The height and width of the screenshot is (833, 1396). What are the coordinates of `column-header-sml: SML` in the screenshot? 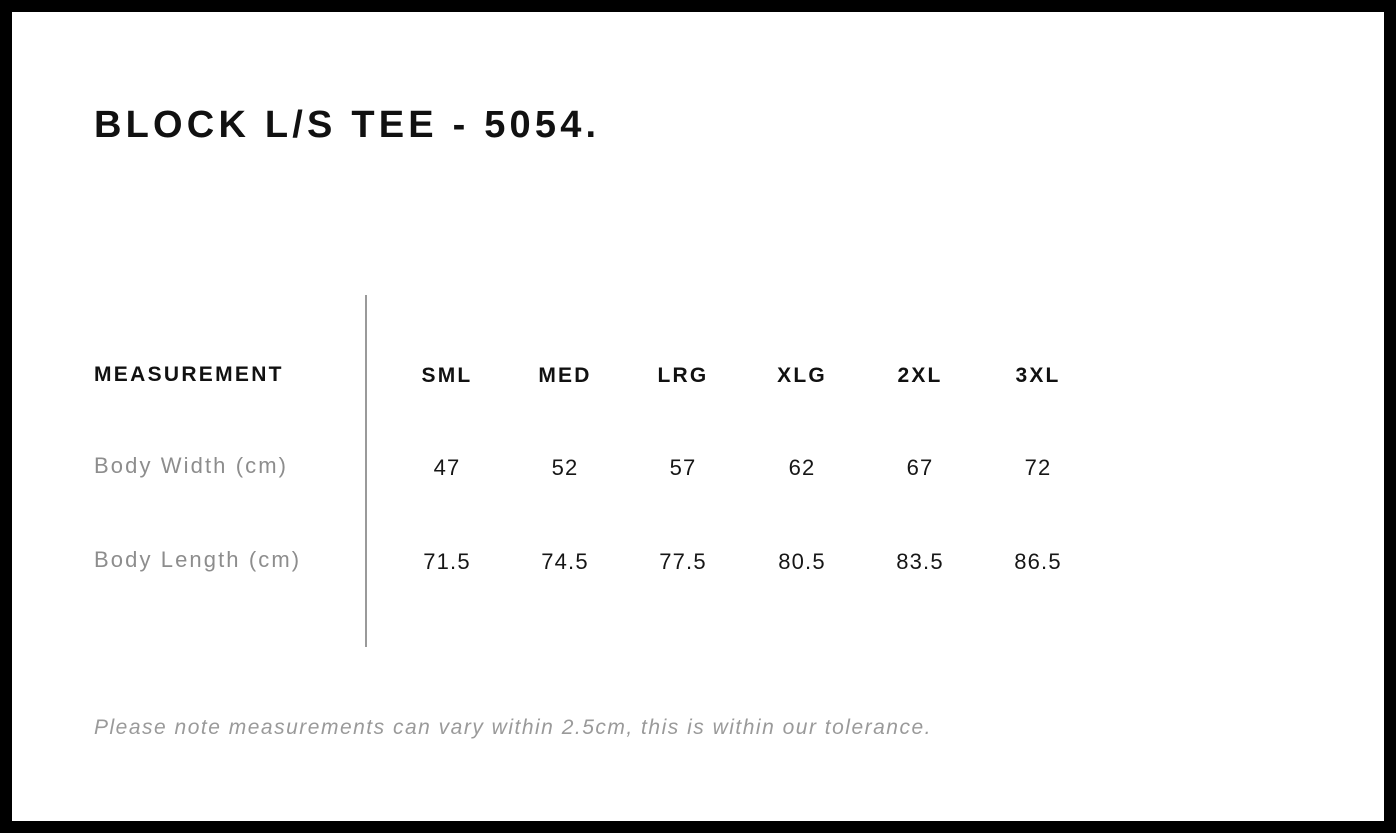 It's located at (447, 375).